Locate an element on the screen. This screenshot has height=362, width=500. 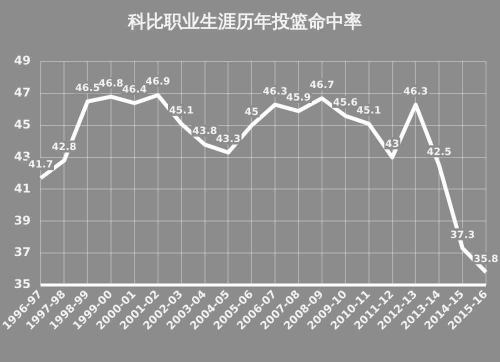
data-label: 42.5 is located at coordinates (439, 152).